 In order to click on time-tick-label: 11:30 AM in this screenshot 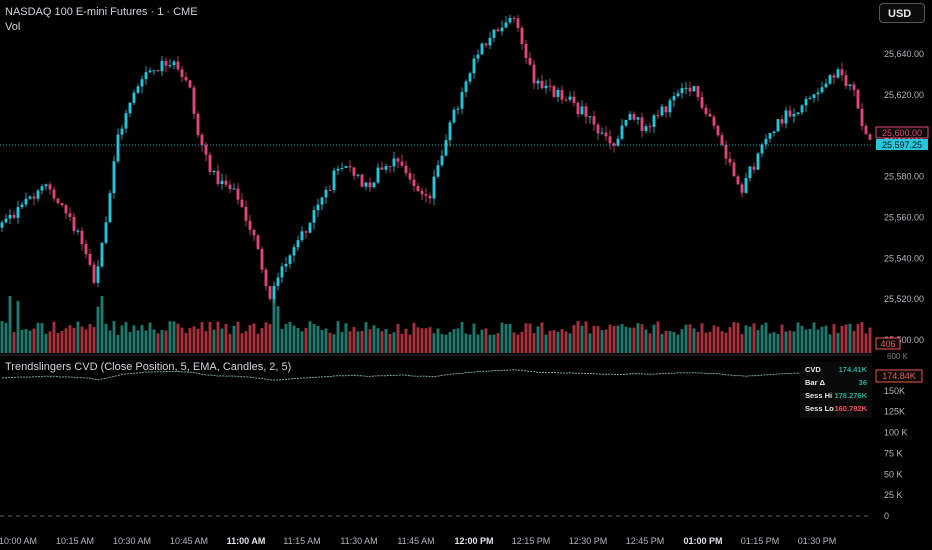, I will do `click(358, 541)`.